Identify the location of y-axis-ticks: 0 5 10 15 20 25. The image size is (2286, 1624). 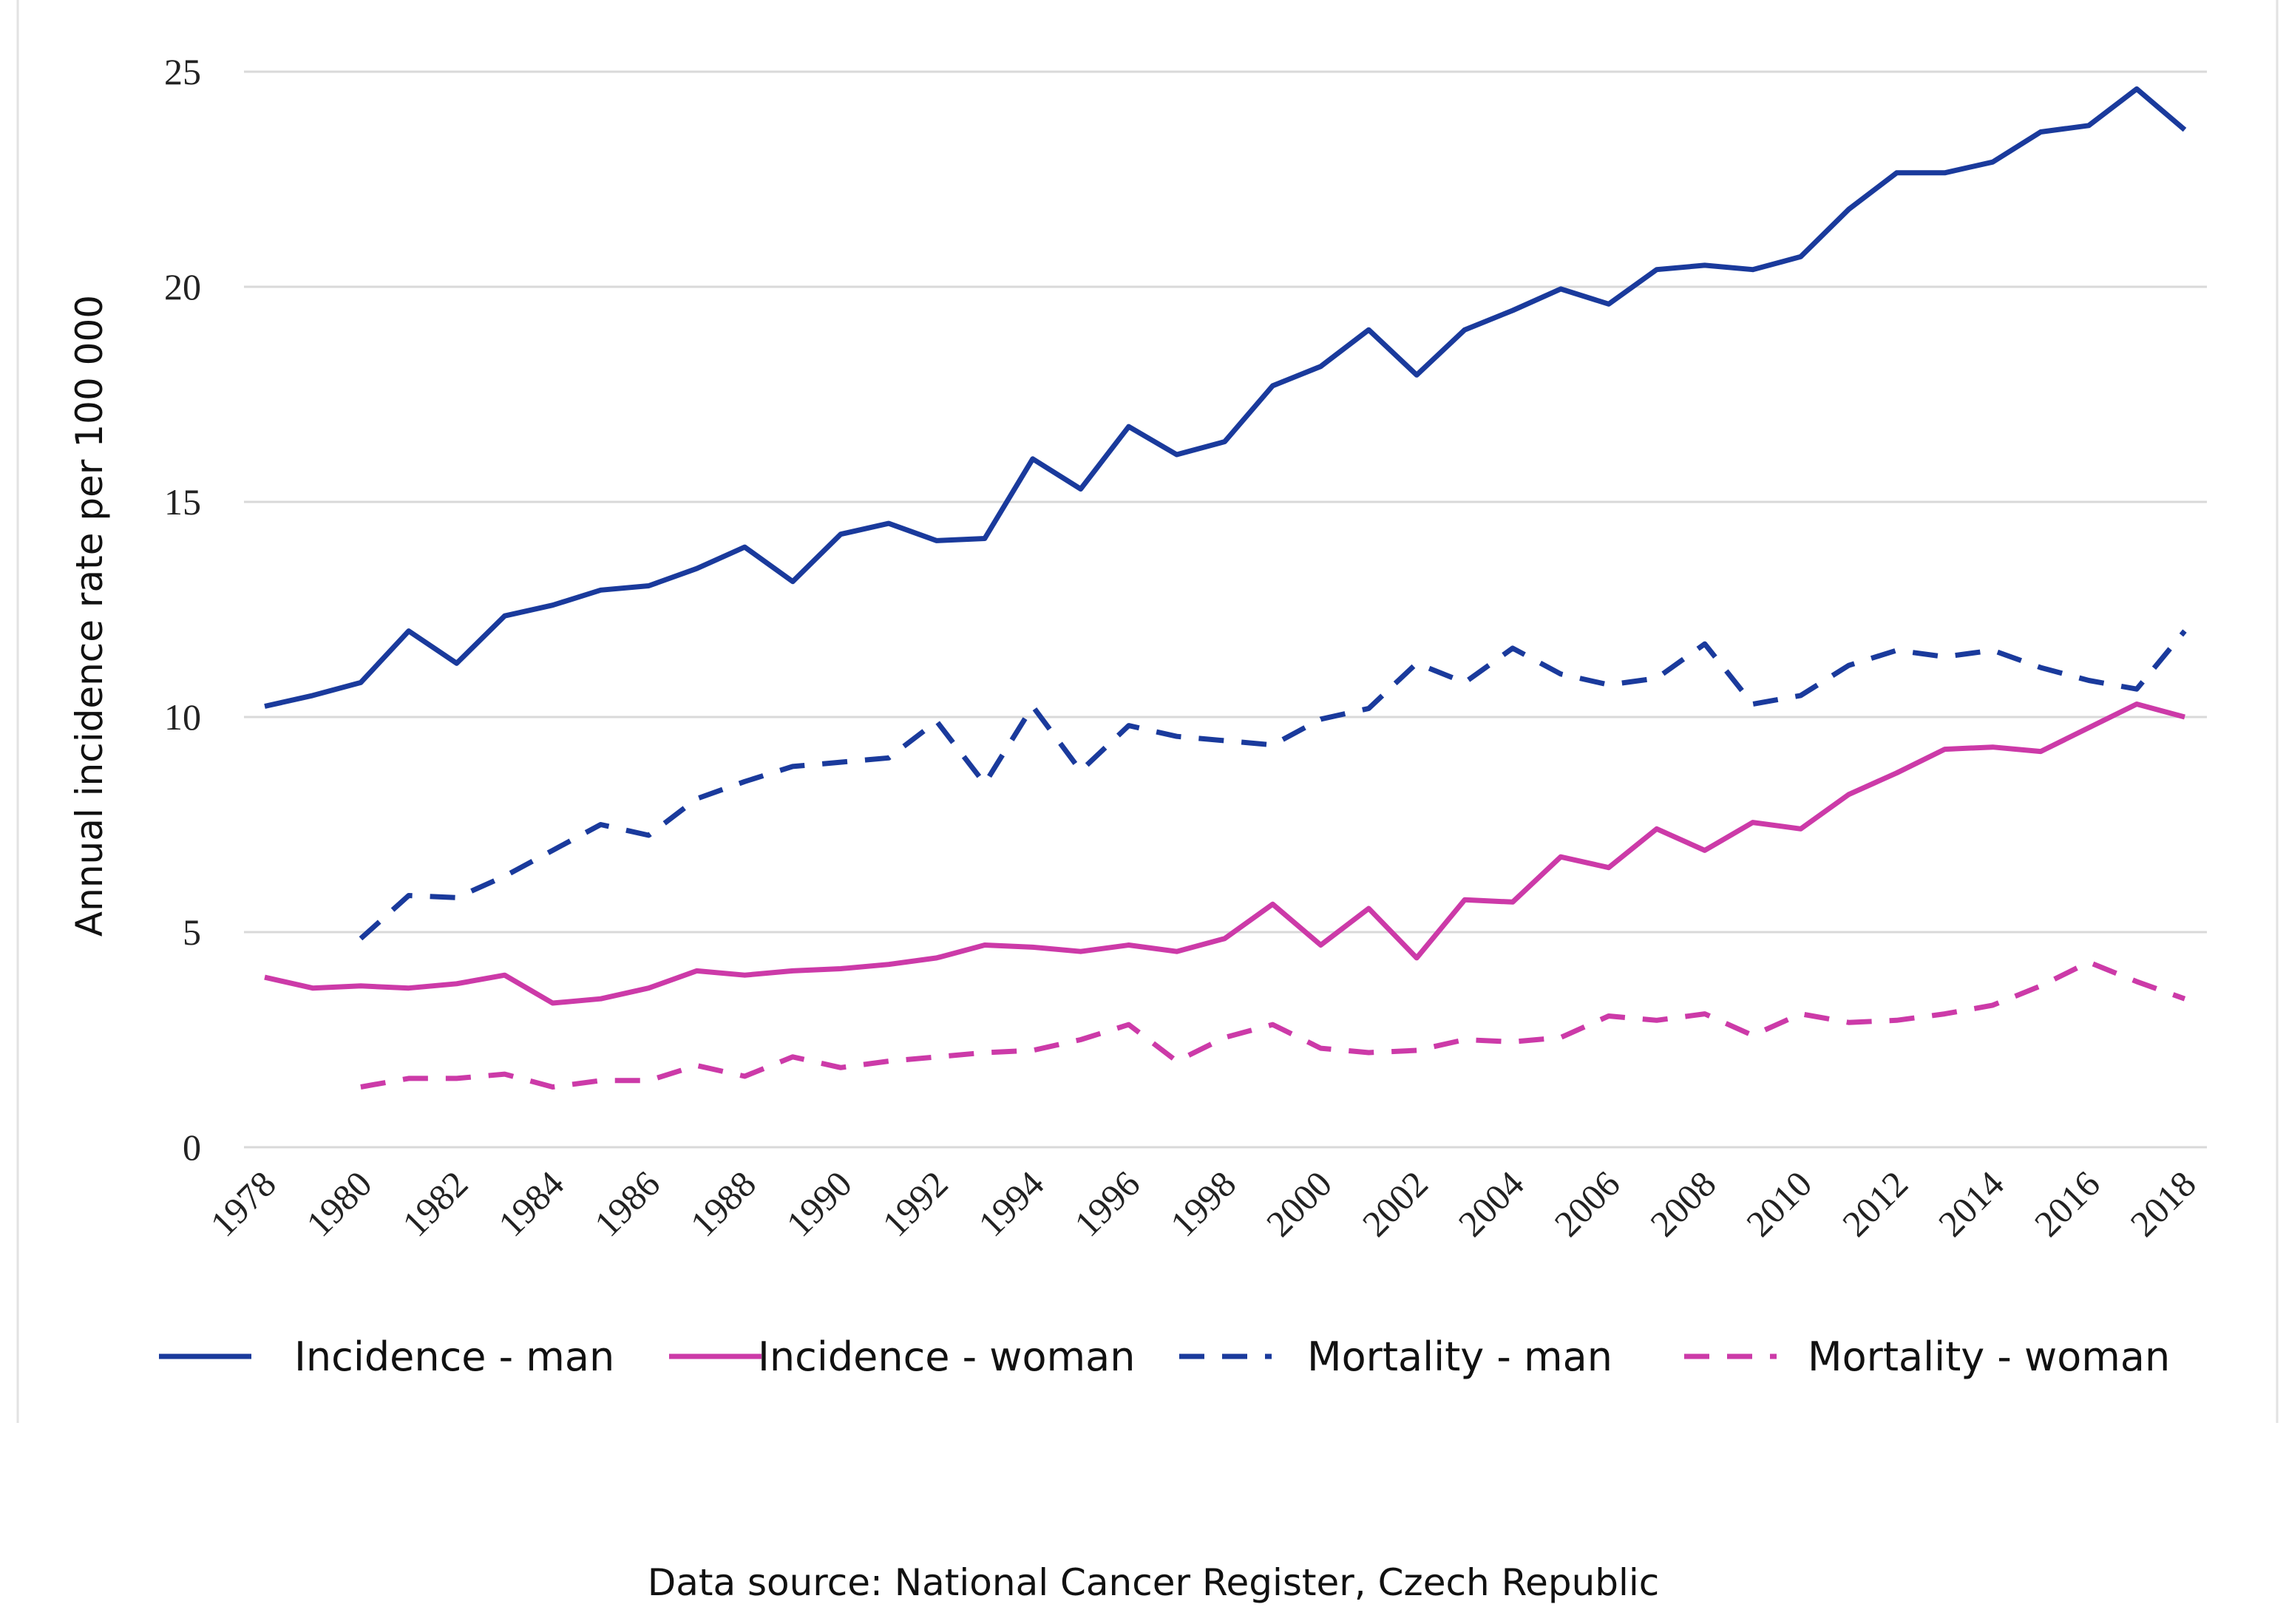
(182, 609).